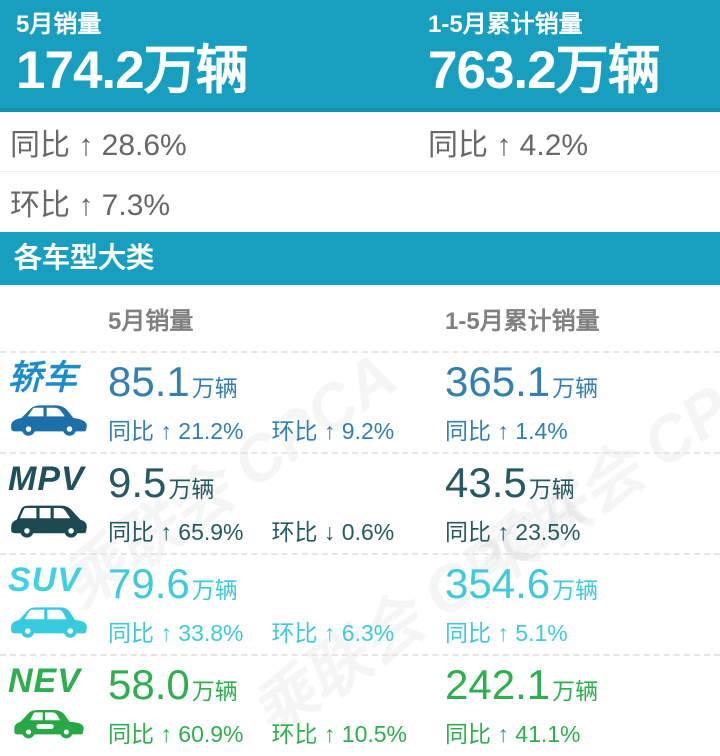 The image size is (720, 756). Describe the element at coordinates (582, 631) in the screenshot. I see `cumulative-sub-stats: 同比 ↑ 5.1%` at that location.